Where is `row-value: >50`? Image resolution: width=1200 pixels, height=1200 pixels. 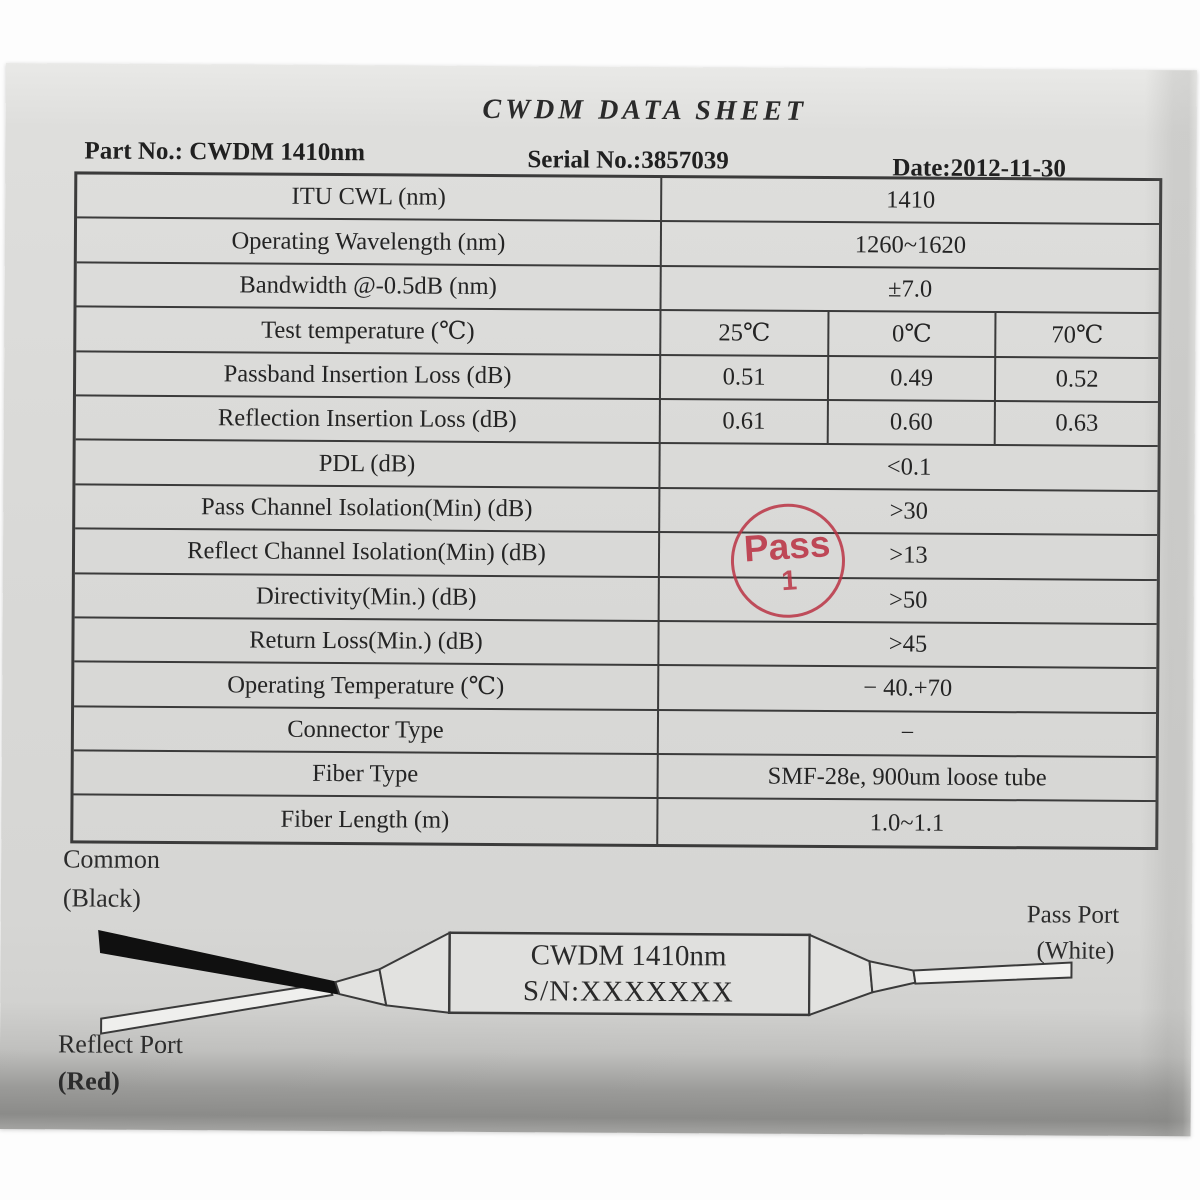
row-value: >50 is located at coordinates (908, 600).